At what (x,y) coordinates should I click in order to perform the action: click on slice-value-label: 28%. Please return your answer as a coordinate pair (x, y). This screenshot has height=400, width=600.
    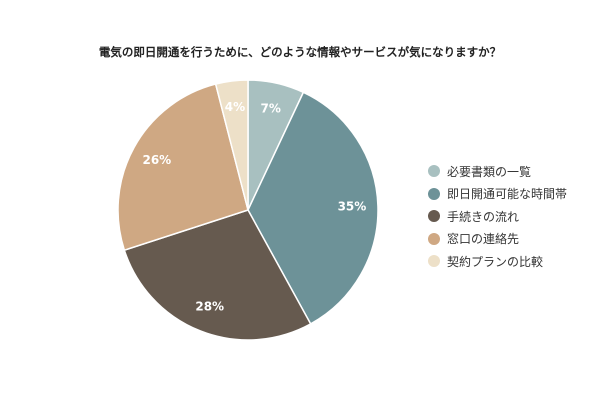
    Looking at the image, I should click on (209, 307).